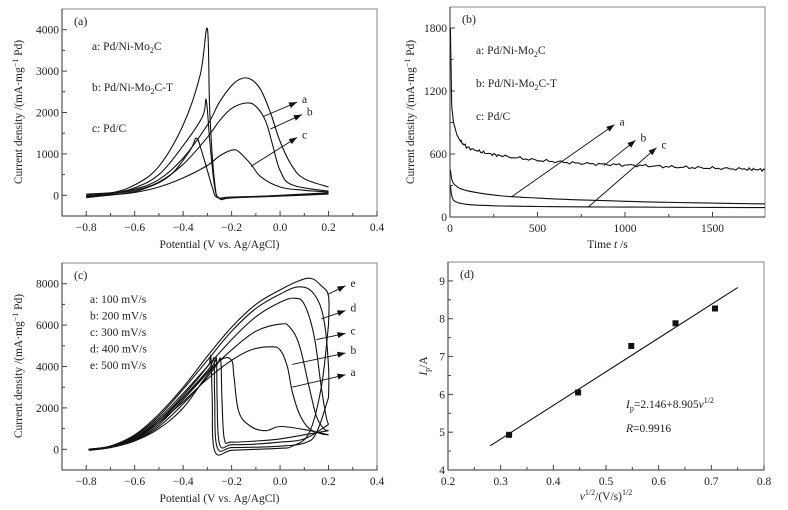 The height and width of the screenshot is (510, 788). I want to click on curve-a-backward, so click(208, 404).